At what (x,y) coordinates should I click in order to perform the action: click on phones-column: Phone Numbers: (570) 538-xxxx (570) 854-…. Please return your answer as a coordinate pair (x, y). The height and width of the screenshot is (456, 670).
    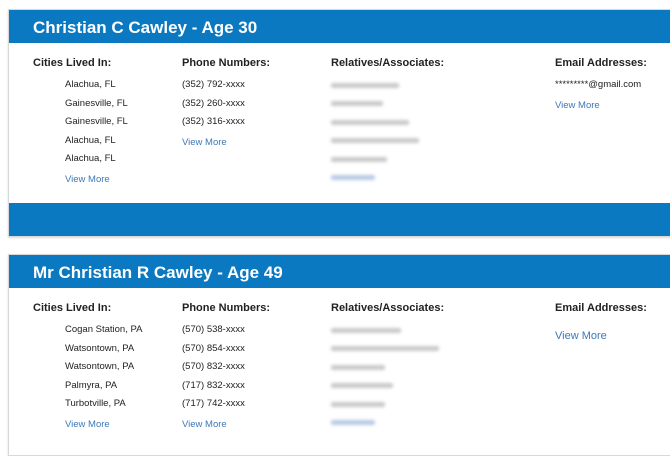
    Looking at the image, I should click on (226, 361).